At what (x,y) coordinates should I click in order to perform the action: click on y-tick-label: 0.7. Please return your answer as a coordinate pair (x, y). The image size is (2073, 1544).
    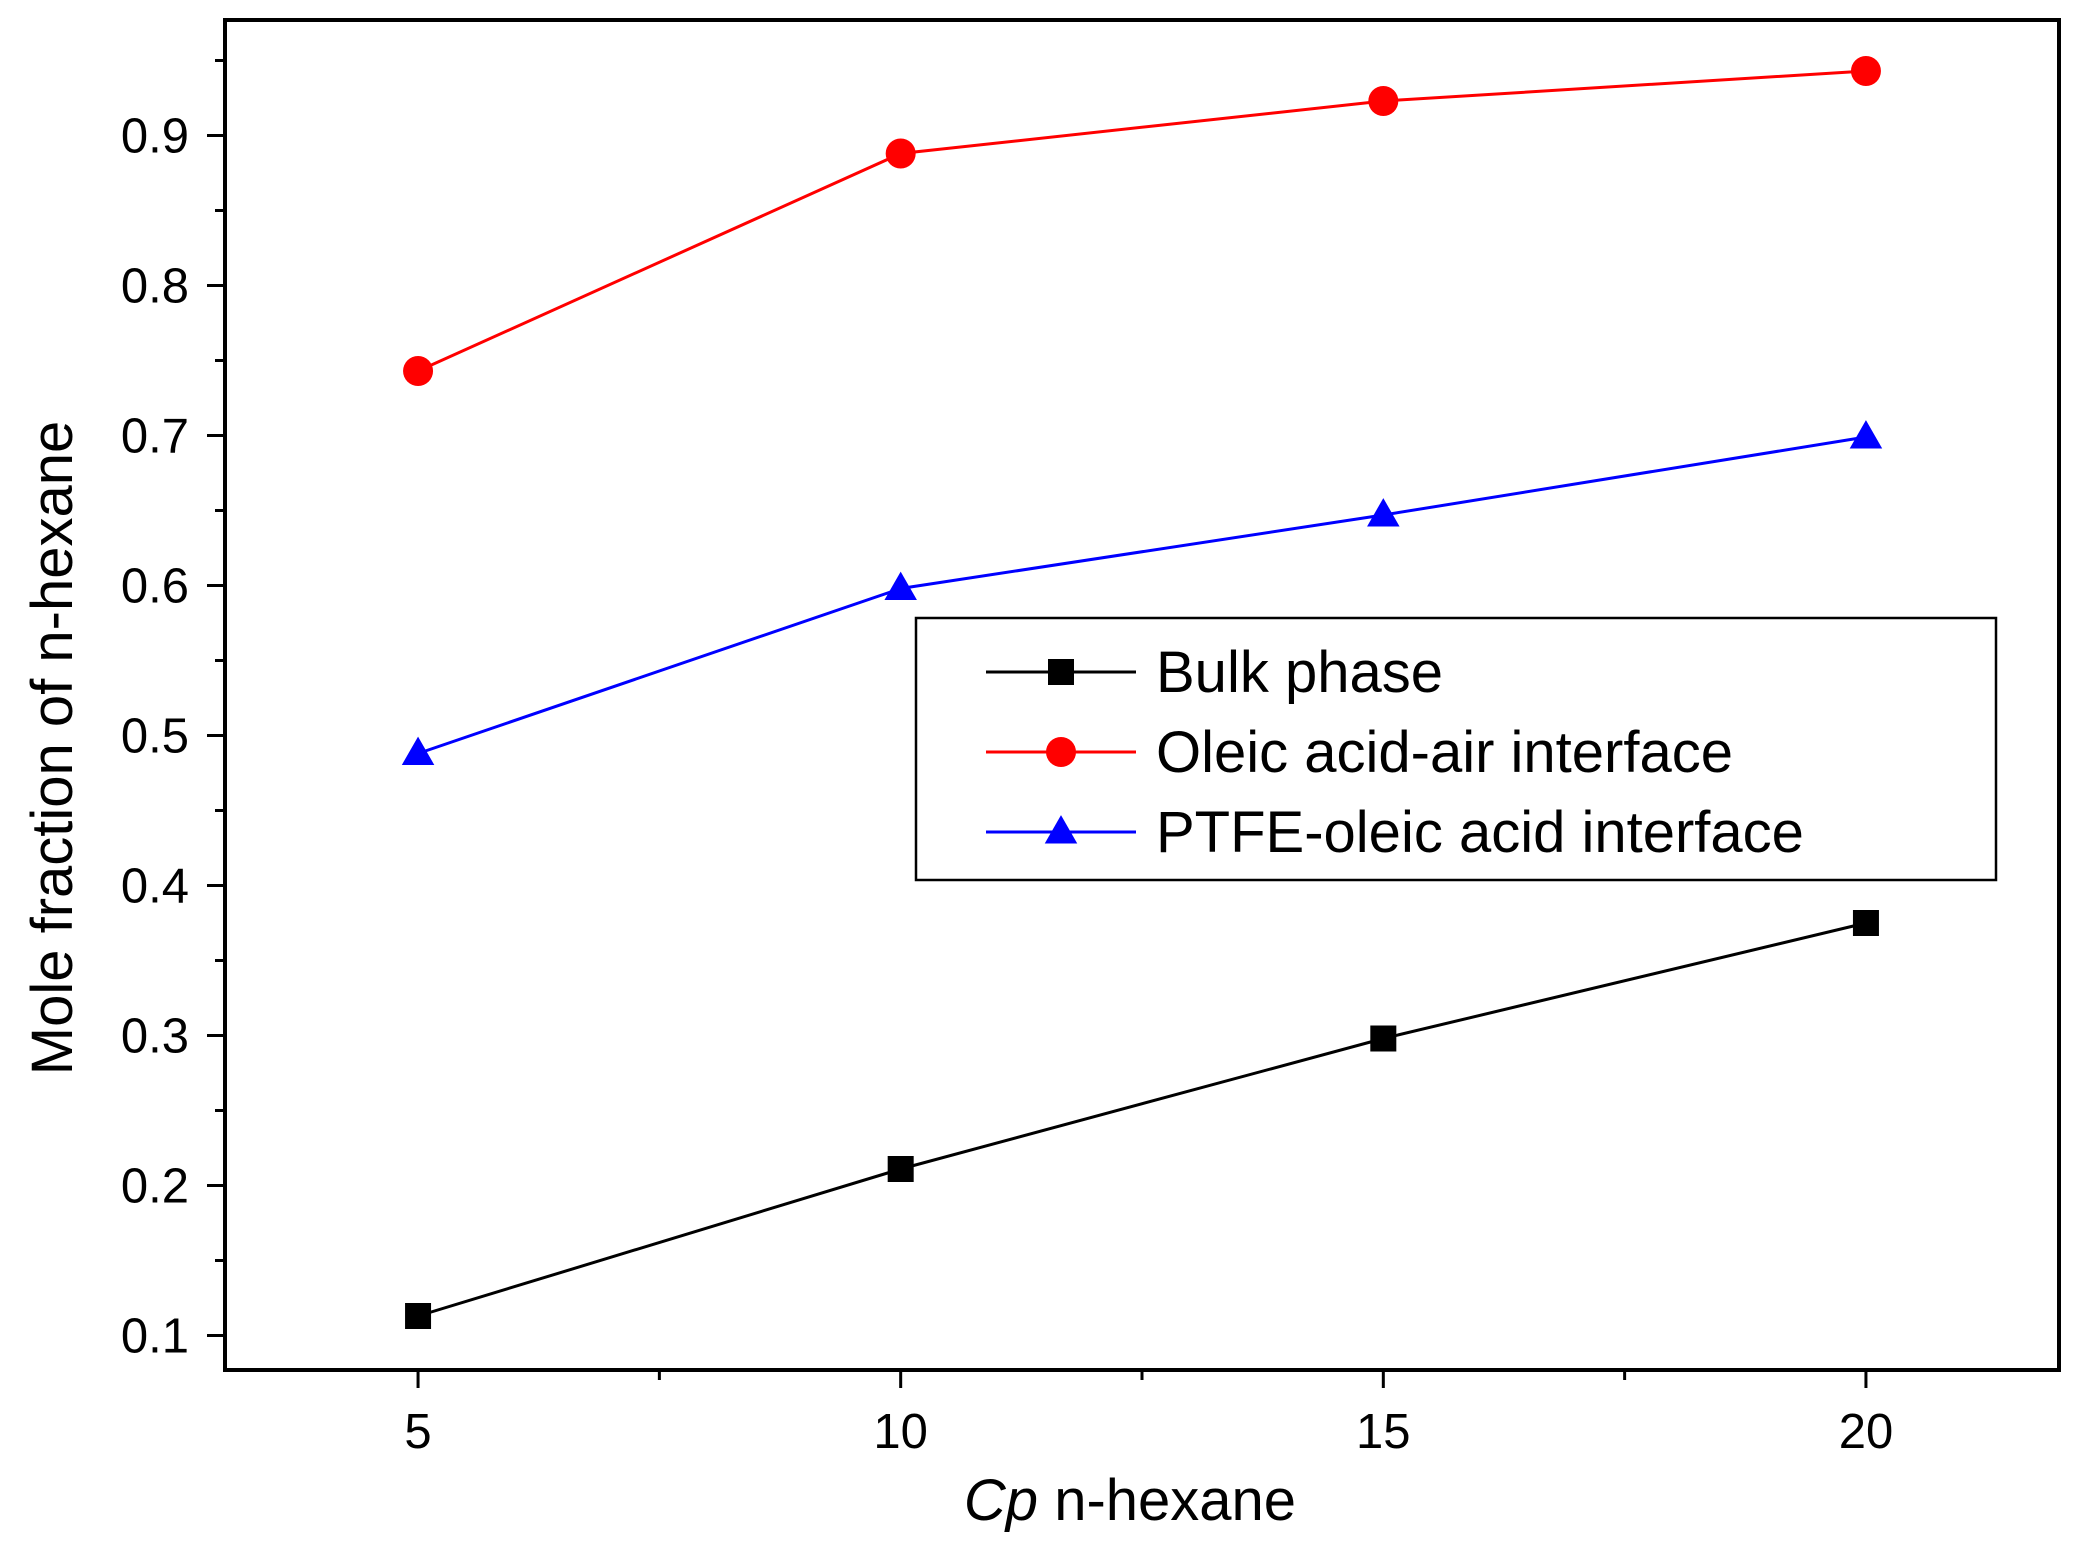
    Looking at the image, I should click on (155, 437).